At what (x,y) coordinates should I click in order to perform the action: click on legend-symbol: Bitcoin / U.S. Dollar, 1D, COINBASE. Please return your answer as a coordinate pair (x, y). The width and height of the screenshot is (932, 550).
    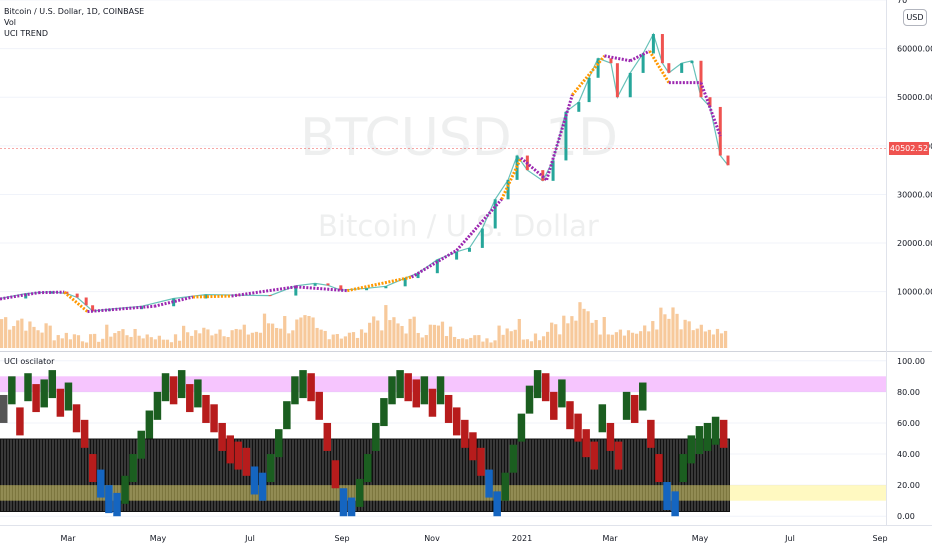
    Looking at the image, I should click on (74, 11).